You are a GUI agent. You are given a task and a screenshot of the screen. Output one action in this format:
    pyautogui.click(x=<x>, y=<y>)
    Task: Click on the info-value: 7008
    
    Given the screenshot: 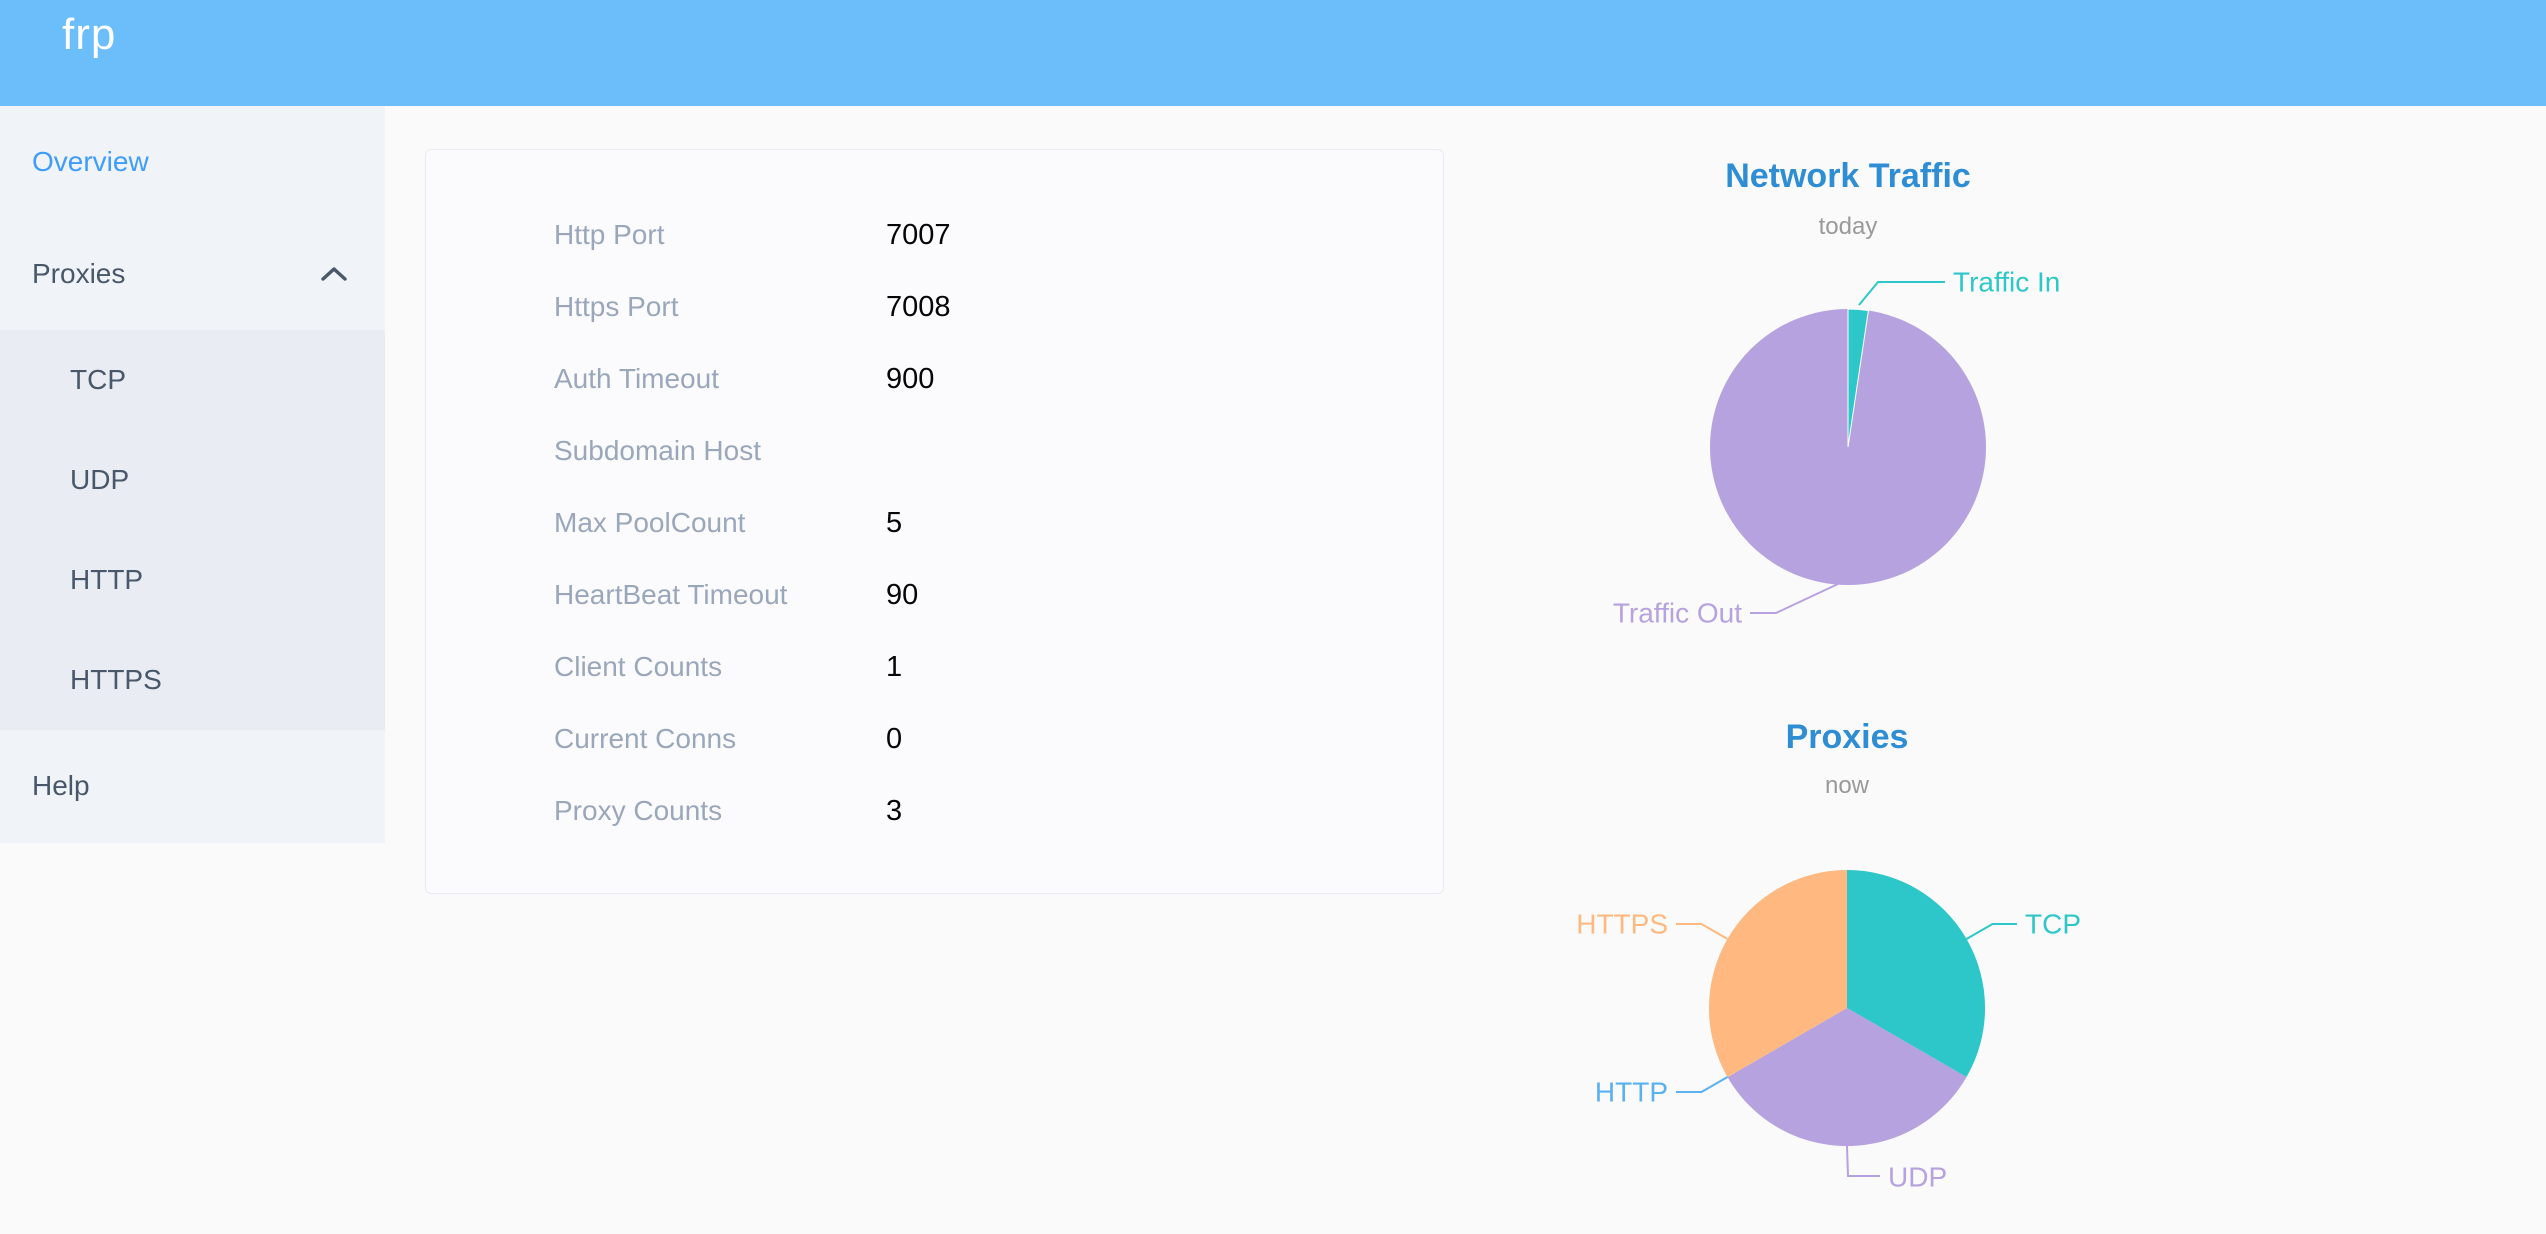 What is the action you would take?
    pyautogui.click(x=918, y=306)
    